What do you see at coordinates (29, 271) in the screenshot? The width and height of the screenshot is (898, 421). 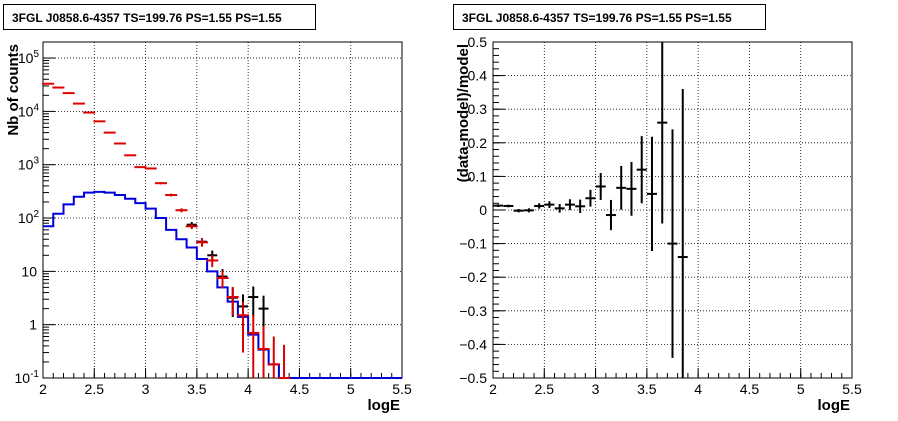 I see `y-tick-label: 10` at bounding box center [29, 271].